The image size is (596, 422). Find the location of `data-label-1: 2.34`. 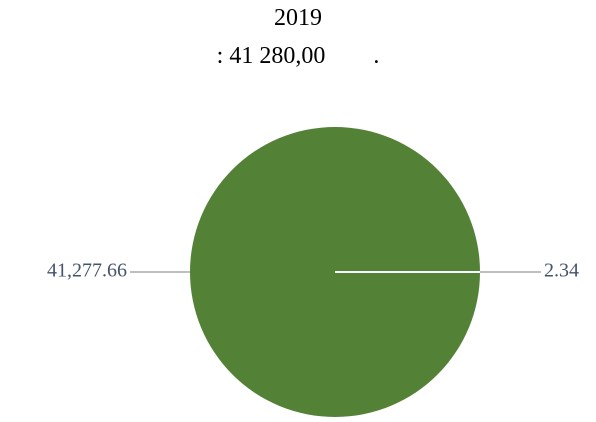

data-label-1: 2.34 is located at coordinates (561, 271).